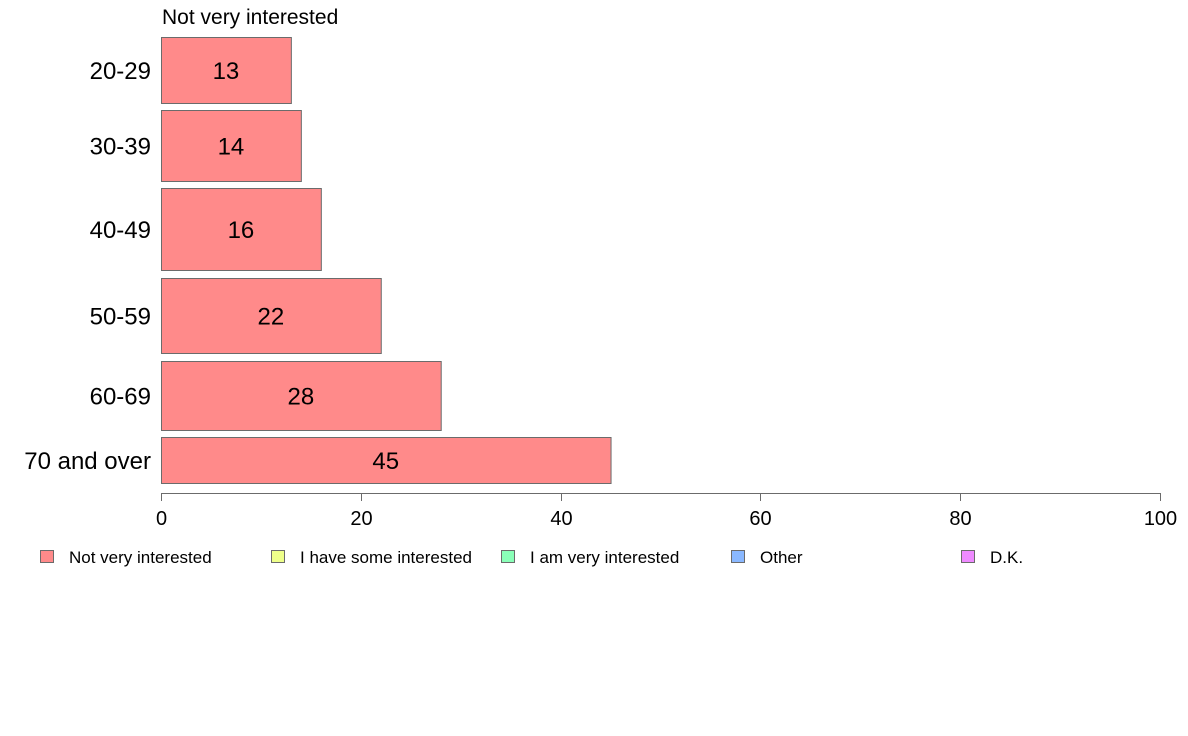 The width and height of the screenshot is (1188, 736). What do you see at coordinates (120, 317) in the screenshot?
I see `category-label: 50-59` at bounding box center [120, 317].